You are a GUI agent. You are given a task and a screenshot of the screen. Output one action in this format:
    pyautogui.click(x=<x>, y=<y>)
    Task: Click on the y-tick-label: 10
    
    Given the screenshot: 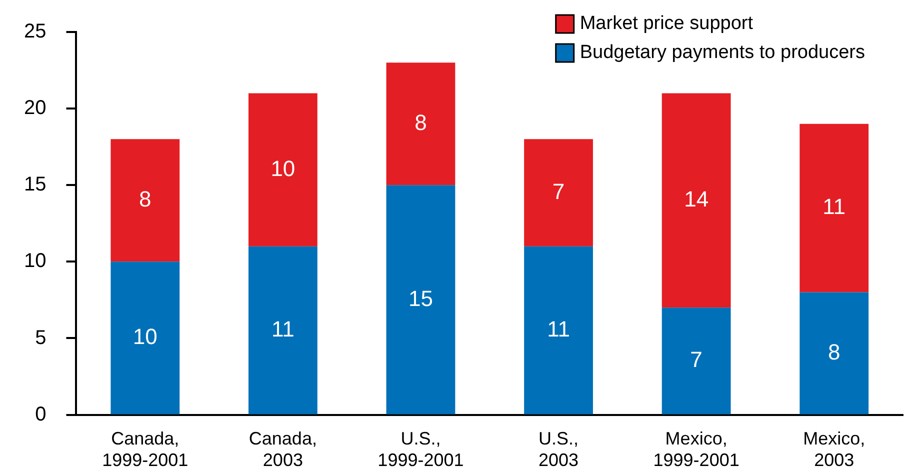 What is the action you would take?
    pyautogui.click(x=35, y=261)
    